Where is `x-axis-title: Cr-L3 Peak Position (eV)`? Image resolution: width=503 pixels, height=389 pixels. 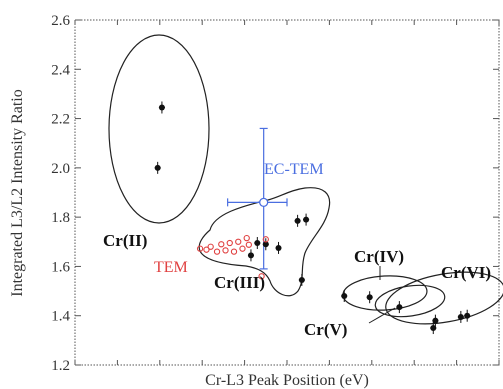
x-axis-title: Cr-L3 Peak Position (eV) is located at coordinates (287, 380).